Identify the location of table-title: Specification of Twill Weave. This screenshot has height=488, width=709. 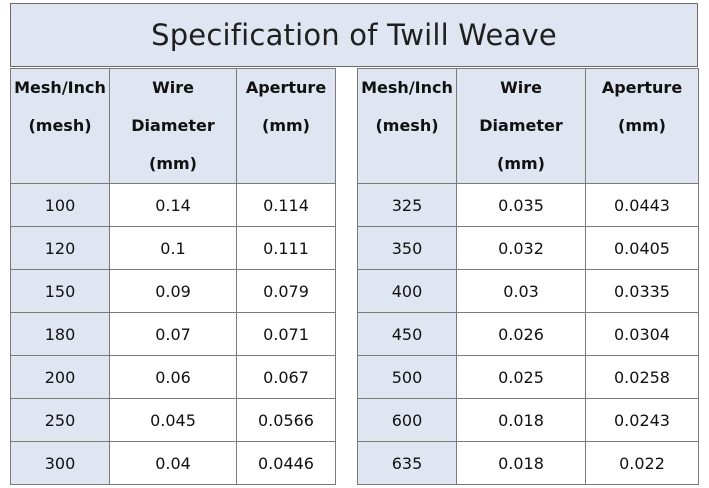
(354, 35).